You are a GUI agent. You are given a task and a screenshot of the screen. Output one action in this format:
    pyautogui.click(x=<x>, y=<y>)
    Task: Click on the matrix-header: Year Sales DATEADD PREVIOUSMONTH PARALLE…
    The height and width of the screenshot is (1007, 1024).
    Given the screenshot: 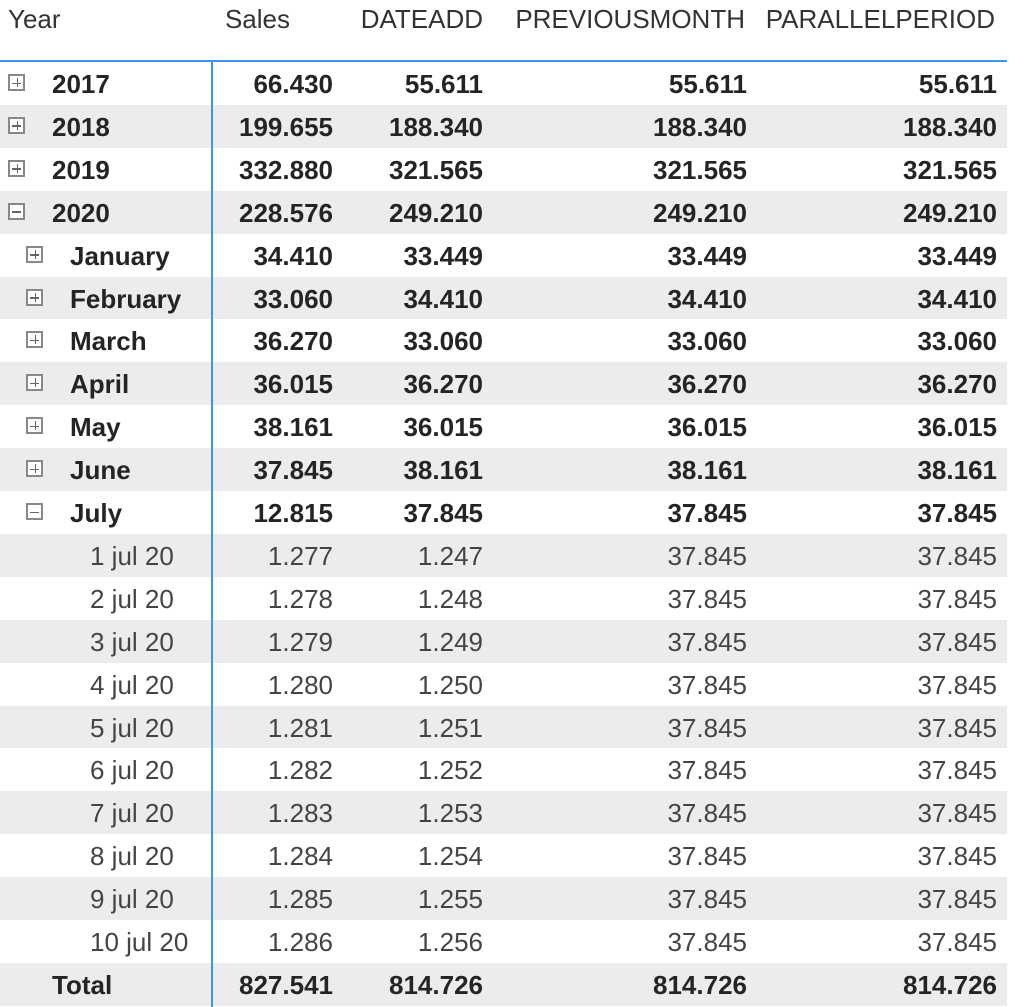 What is the action you would take?
    pyautogui.click(x=503, y=31)
    